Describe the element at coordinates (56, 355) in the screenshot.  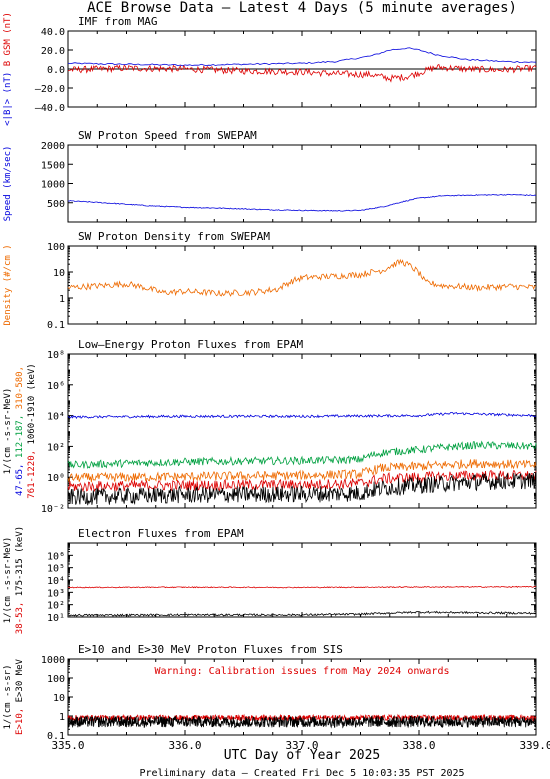
I see `y-tick-label: 10⁸` at that location.